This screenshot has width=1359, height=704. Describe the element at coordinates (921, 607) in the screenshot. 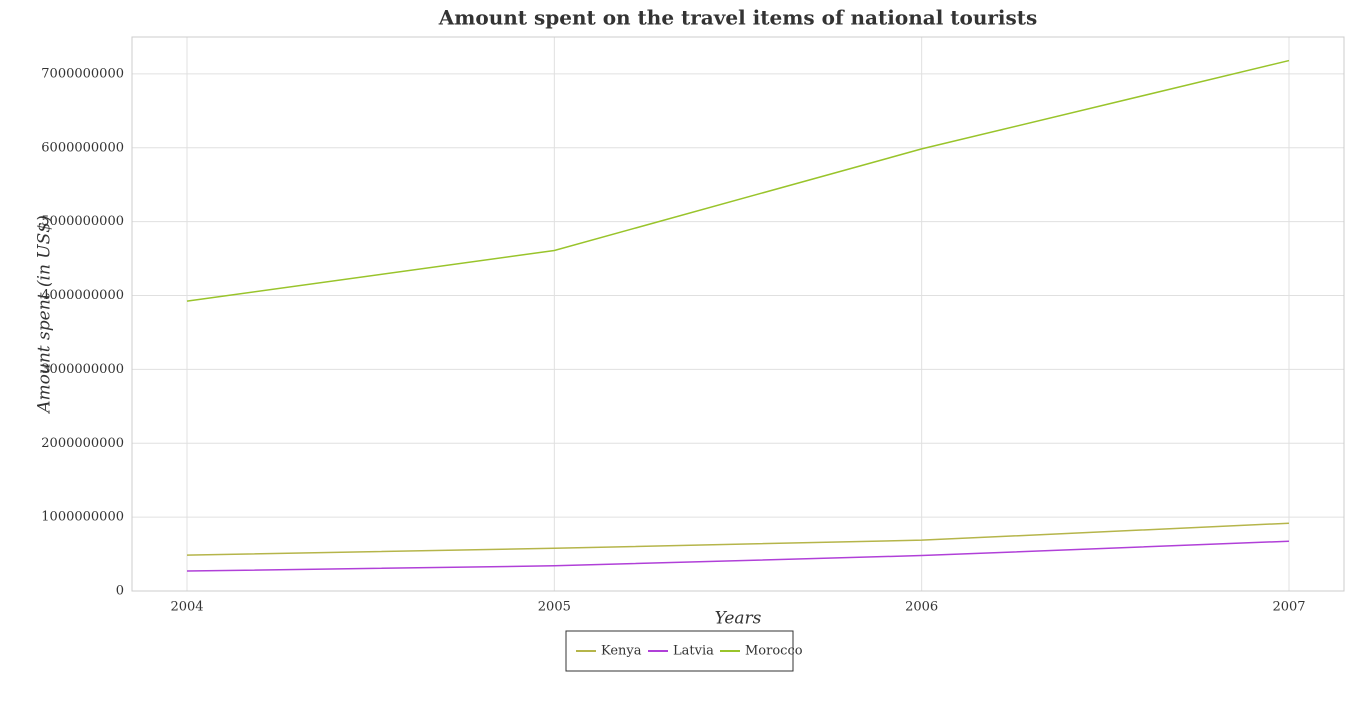

I see `x-tick-label: 2006` at that location.